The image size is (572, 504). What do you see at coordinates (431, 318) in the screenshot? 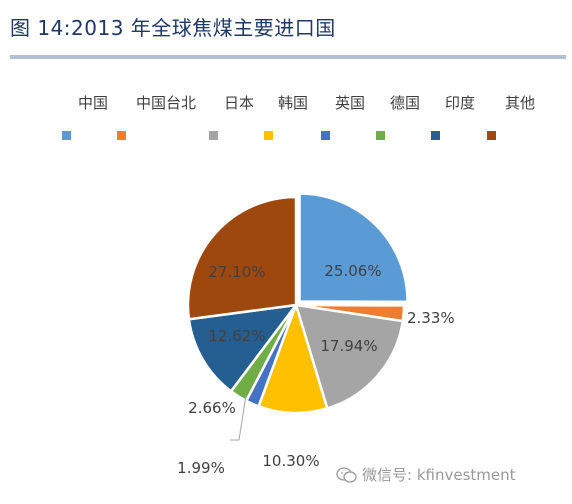
I see `data-label: 2.33%` at bounding box center [431, 318].